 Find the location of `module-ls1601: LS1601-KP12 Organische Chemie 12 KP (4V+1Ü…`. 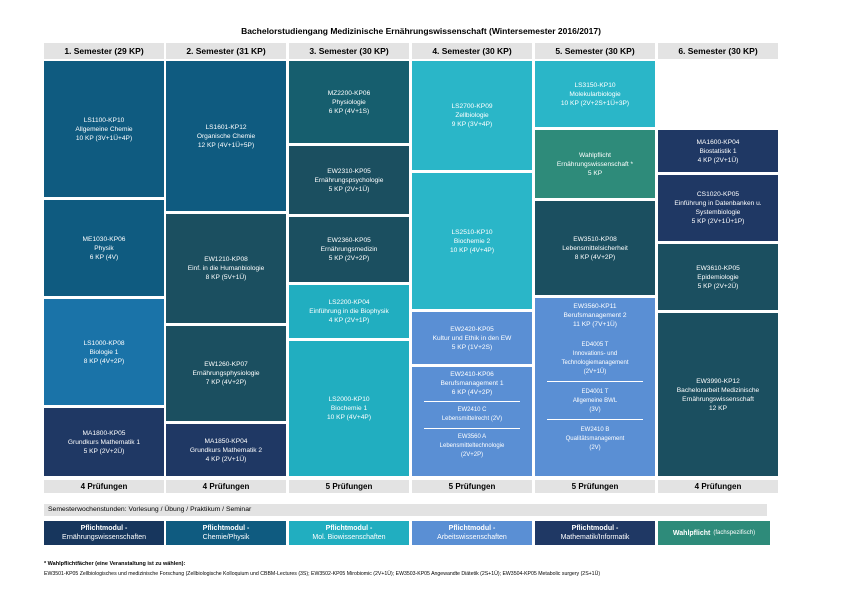

module-ls1601: LS1601-KP12 Organische Chemie 12 KP (4V+1Ü… is located at coordinates (226, 136).